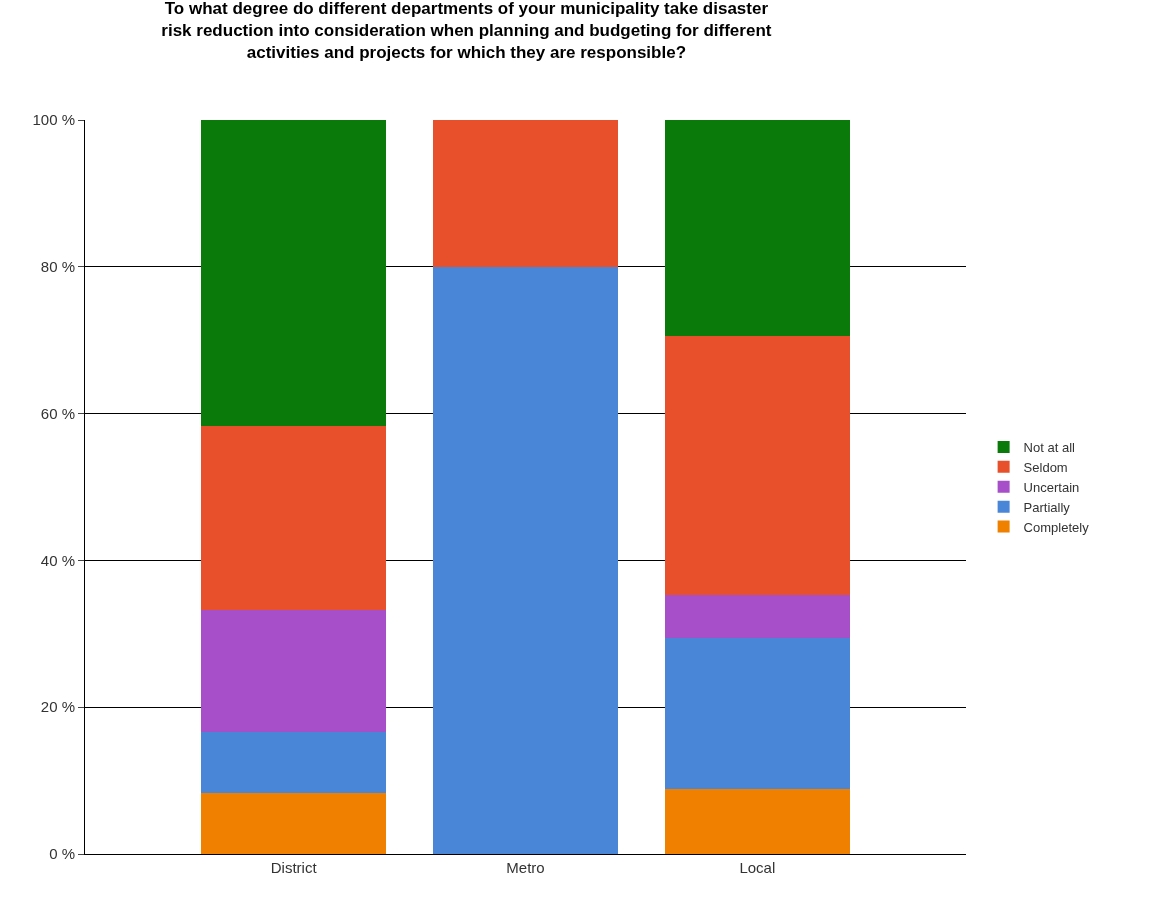  I want to click on x-tick-label: Metro, so click(525, 867).